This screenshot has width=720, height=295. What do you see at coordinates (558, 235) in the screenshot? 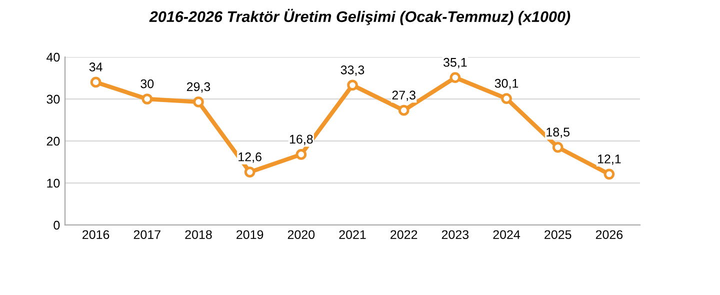
I see `x-tick-label: 2025` at bounding box center [558, 235].